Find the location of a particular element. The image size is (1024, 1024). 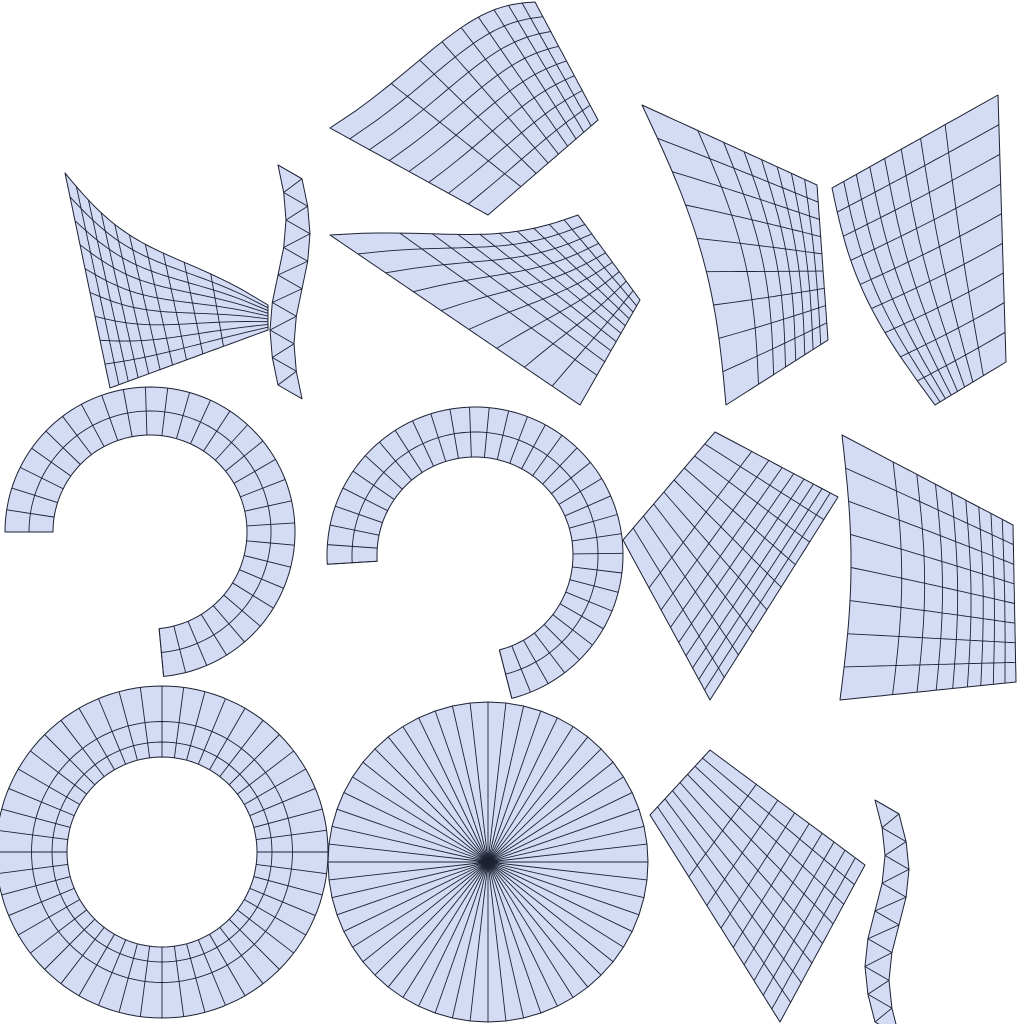

top-center-fan-island is located at coordinates (464, 108).